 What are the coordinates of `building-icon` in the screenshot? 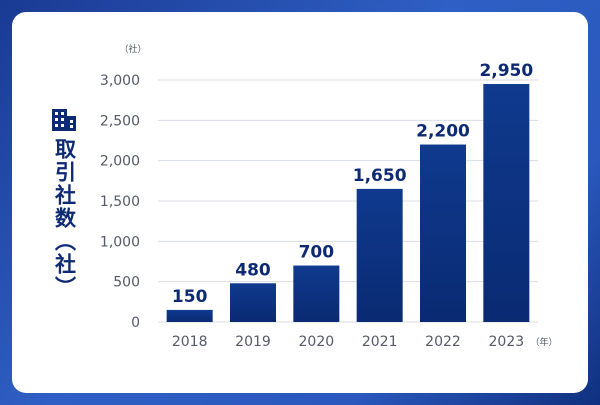 It's located at (64, 120).